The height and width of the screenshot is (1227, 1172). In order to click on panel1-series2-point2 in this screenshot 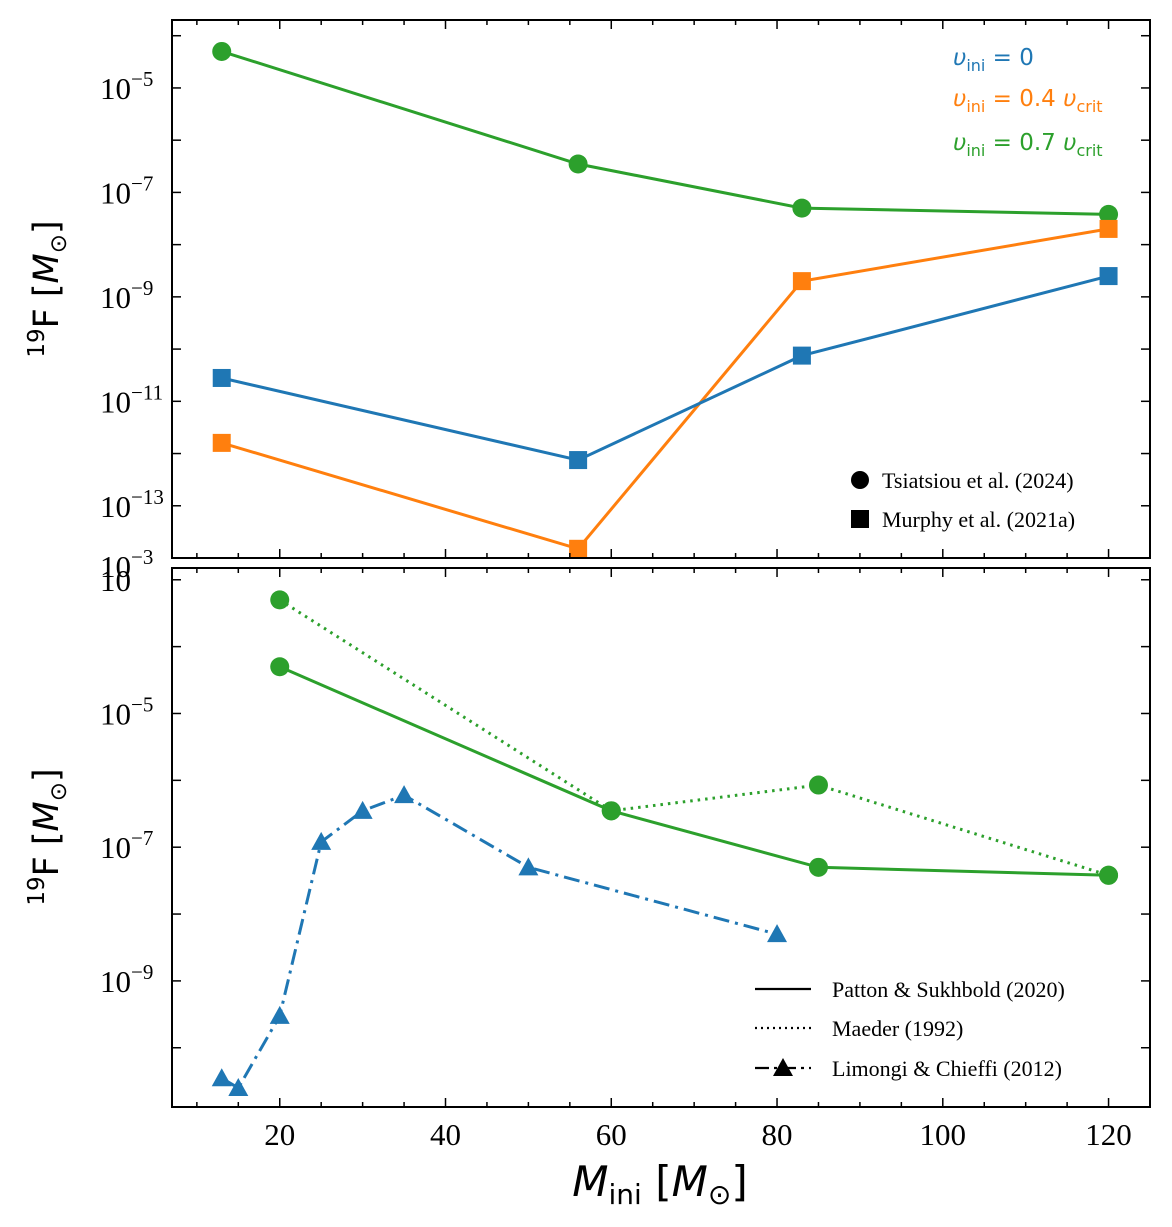, I will do `click(279, 1014)`.